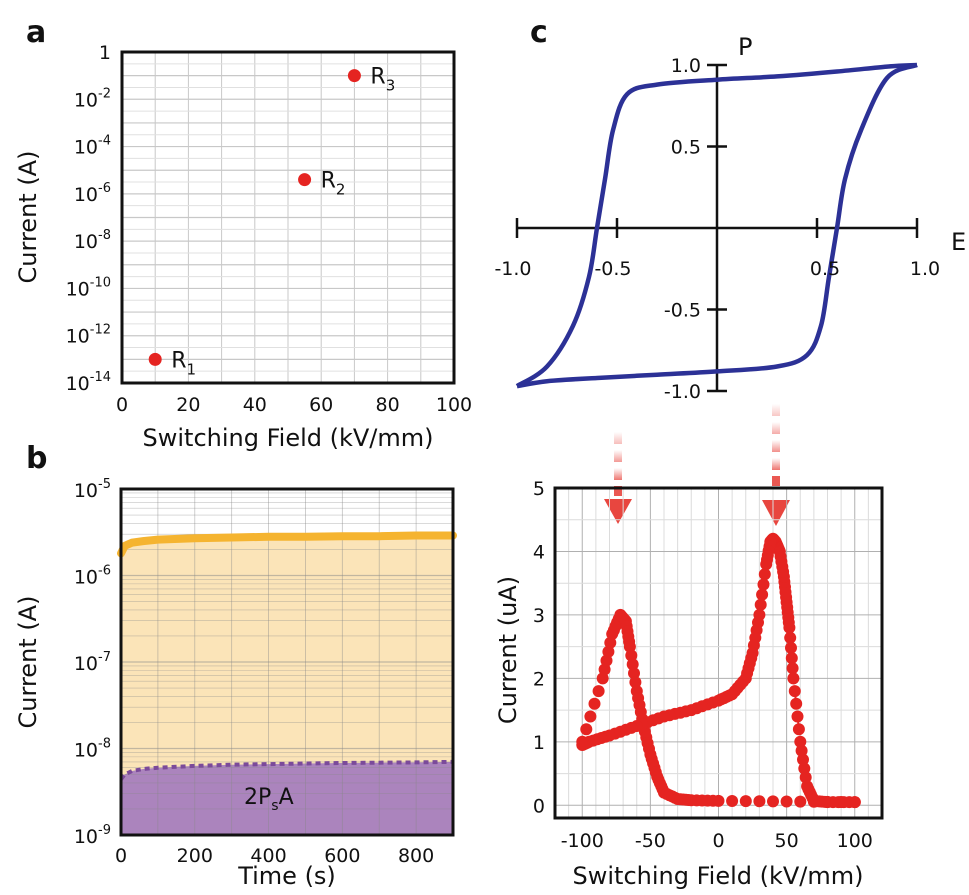 Image resolution: width=969 pixels, height=895 pixels. I want to click on y-tick-label: 10⁻⁸, so click(92, 240).